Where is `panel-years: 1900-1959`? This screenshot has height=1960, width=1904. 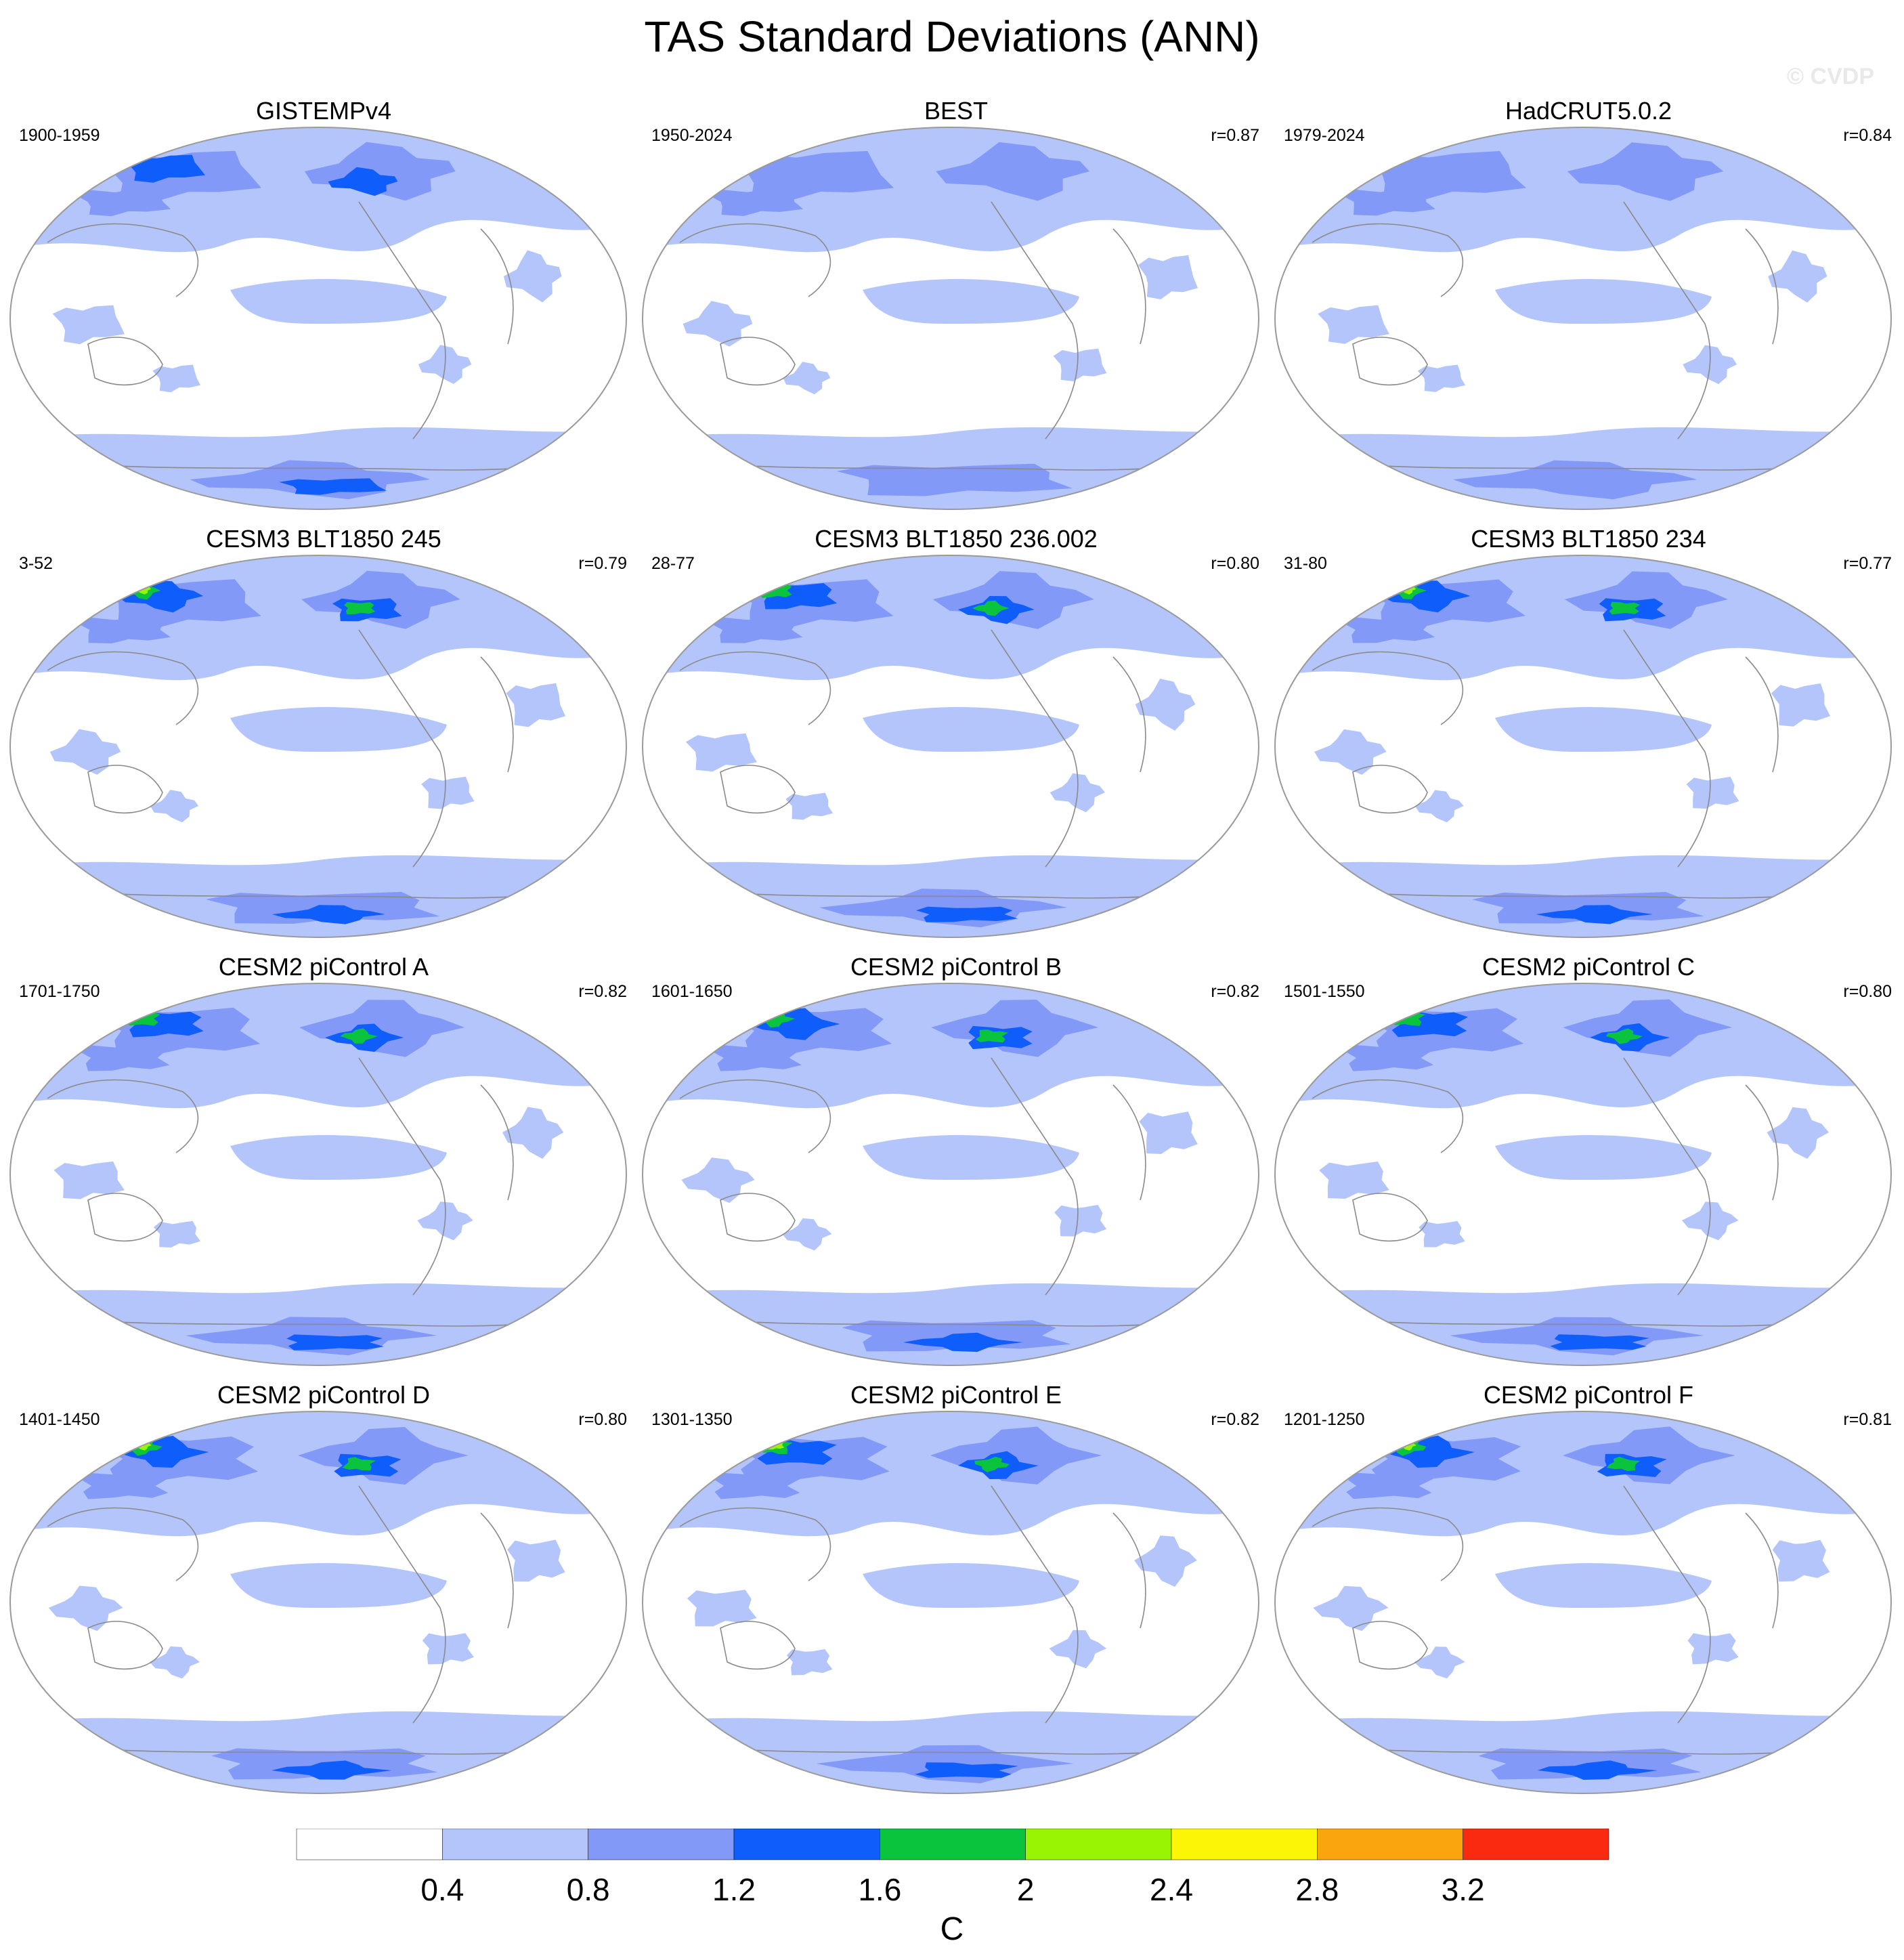 panel-years: 1900-1959 is located at coordinates (60, 135).